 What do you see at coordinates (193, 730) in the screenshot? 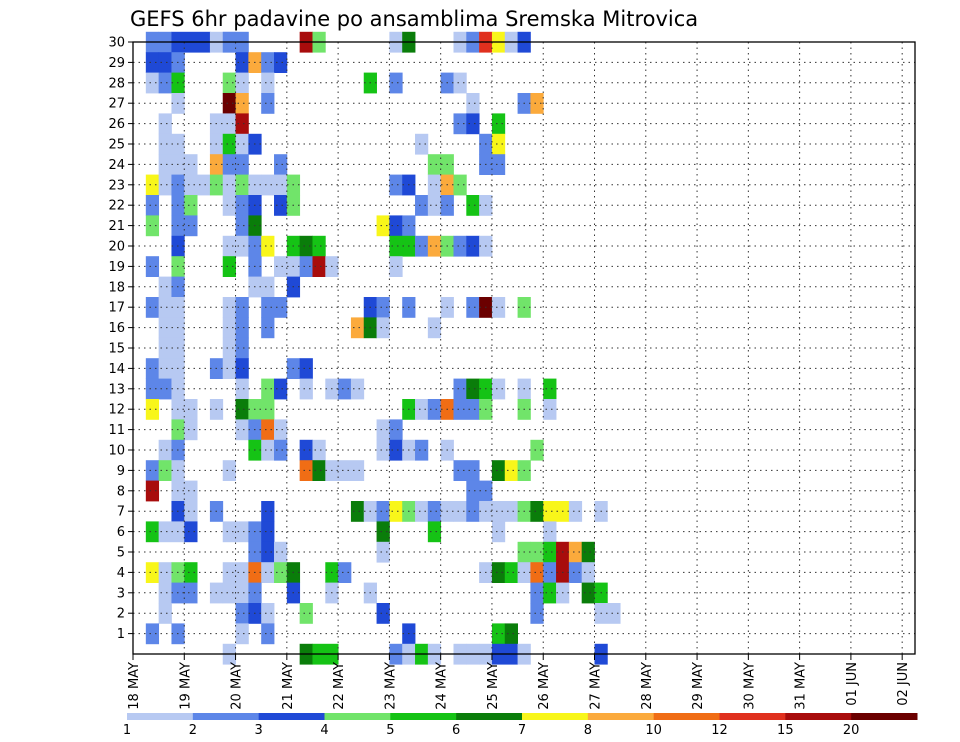
I see `colorbar-label: 2` at bounding box center [193, 730].